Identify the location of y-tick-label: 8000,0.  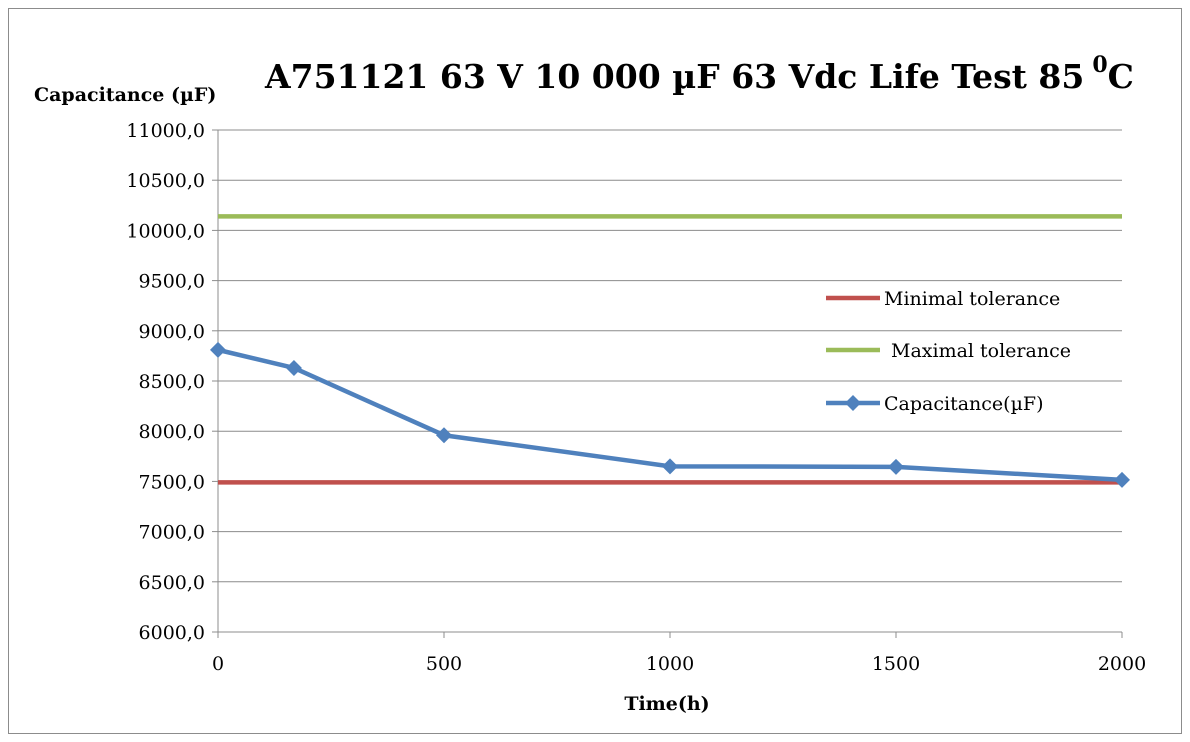
(172, 432).